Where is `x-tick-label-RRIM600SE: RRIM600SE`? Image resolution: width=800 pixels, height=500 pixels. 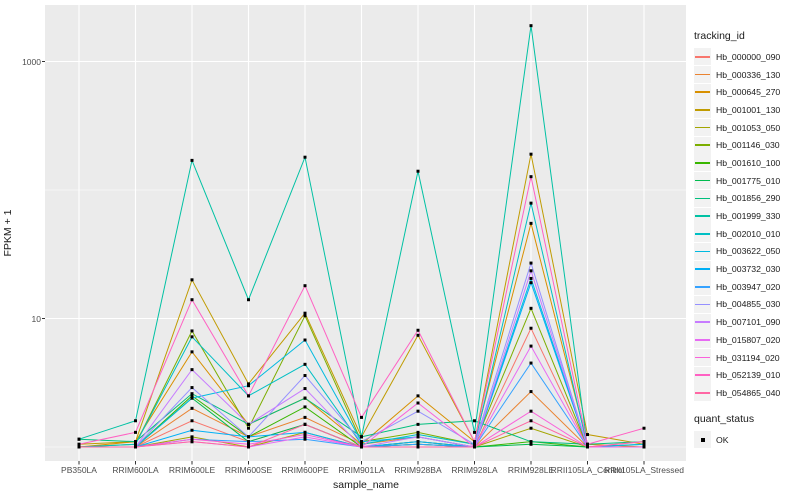 x-tick-label-RRIM600SE: RRIM600SE is located at coordinates (248, 470).